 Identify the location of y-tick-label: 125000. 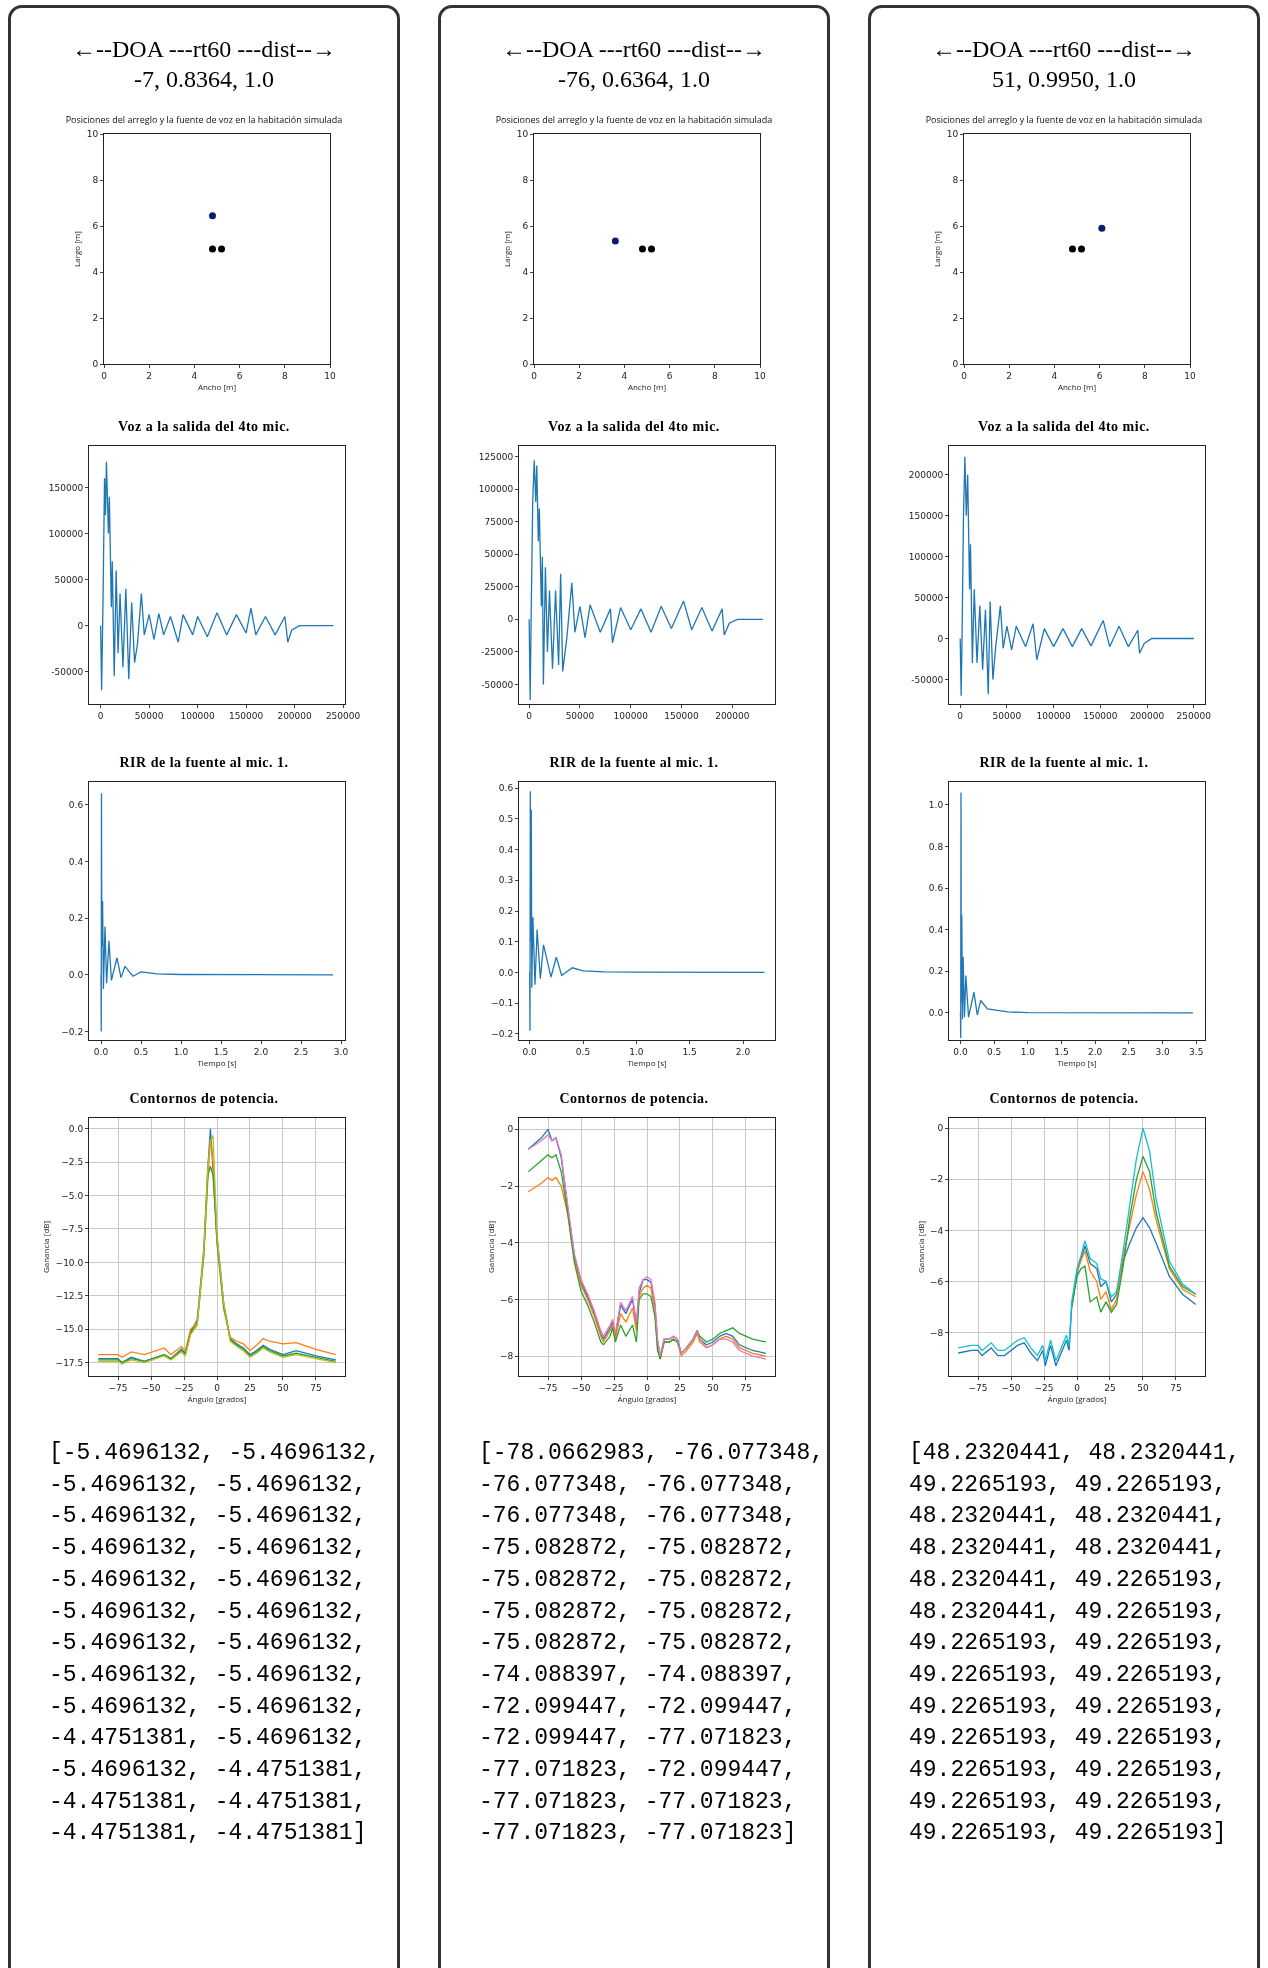
(496, 456).